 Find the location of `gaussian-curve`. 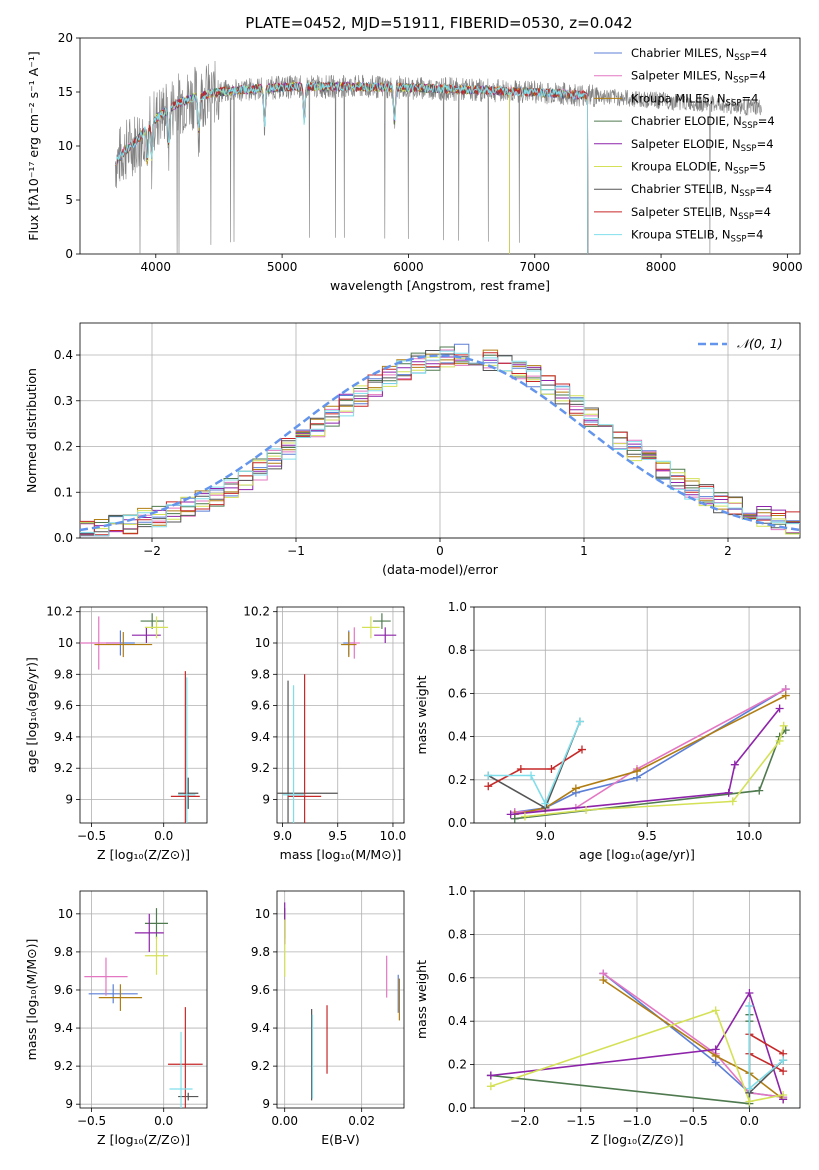

gaussian-curve is located at coordinates (440, 443).